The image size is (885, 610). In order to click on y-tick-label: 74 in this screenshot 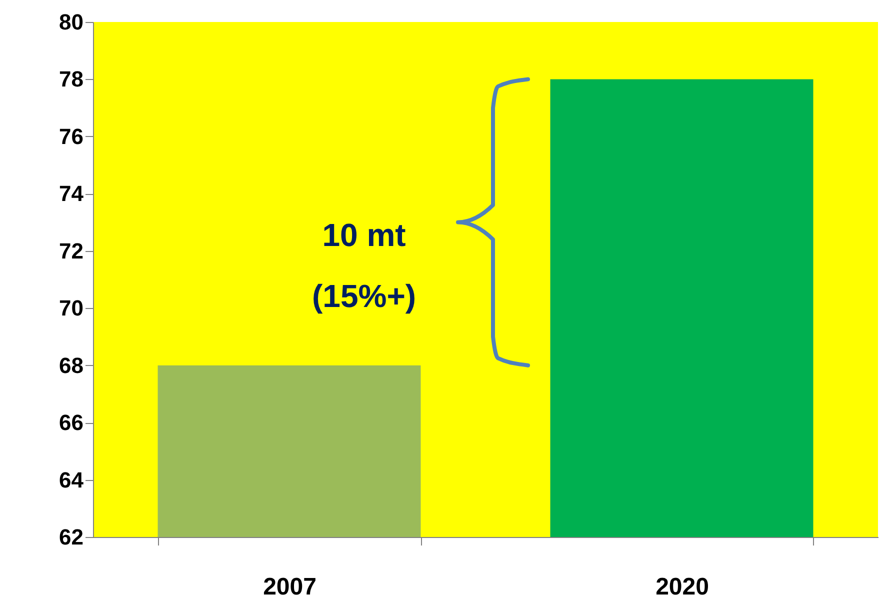, I will do `click(71, 193)`.